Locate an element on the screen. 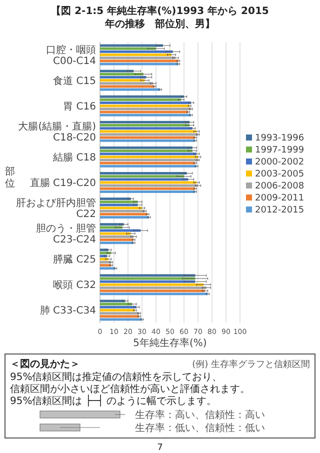 Image resolution: width=320 pixels, height=453 pixels. legend-label: 2006-2008 is located at coordinates (279, 187).